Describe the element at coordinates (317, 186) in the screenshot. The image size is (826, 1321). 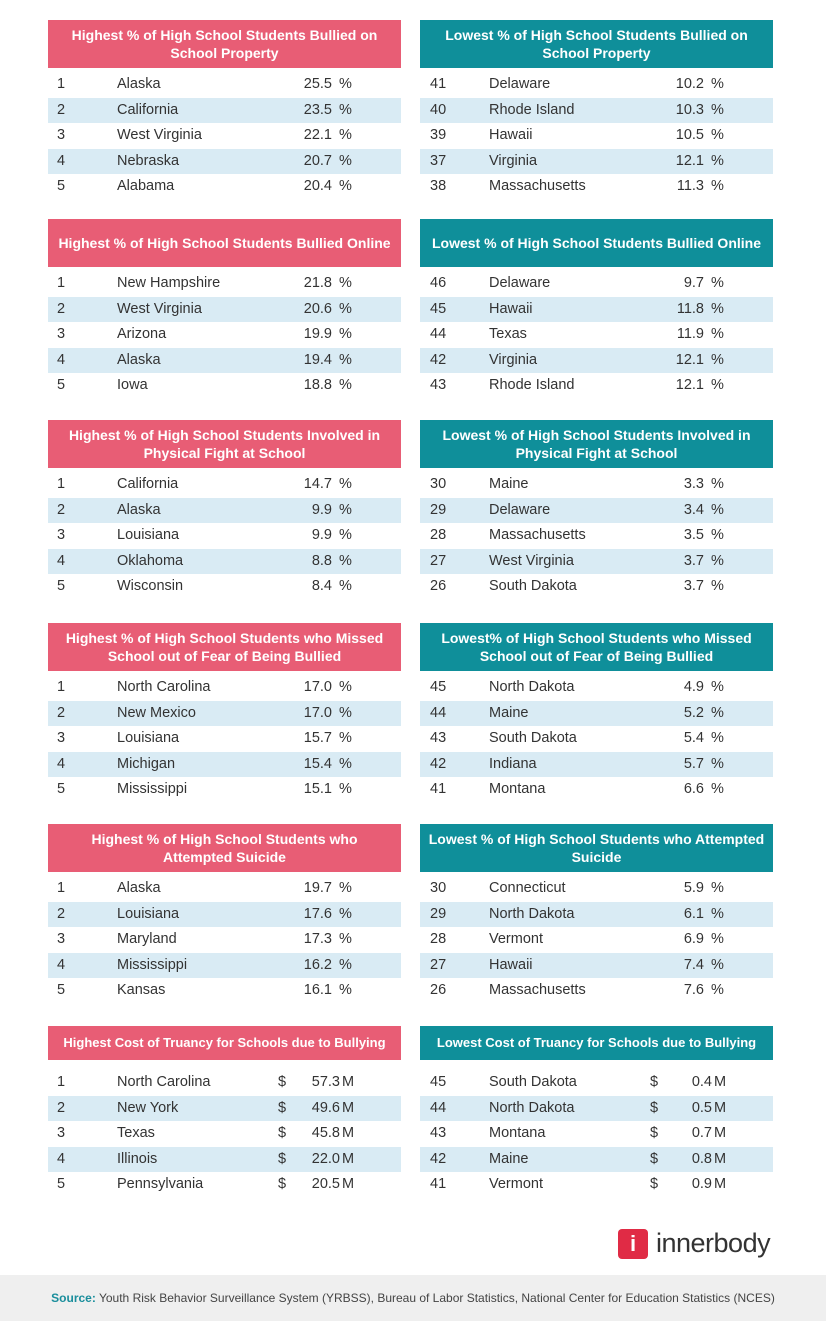
I see `value: 20.4` at that location.